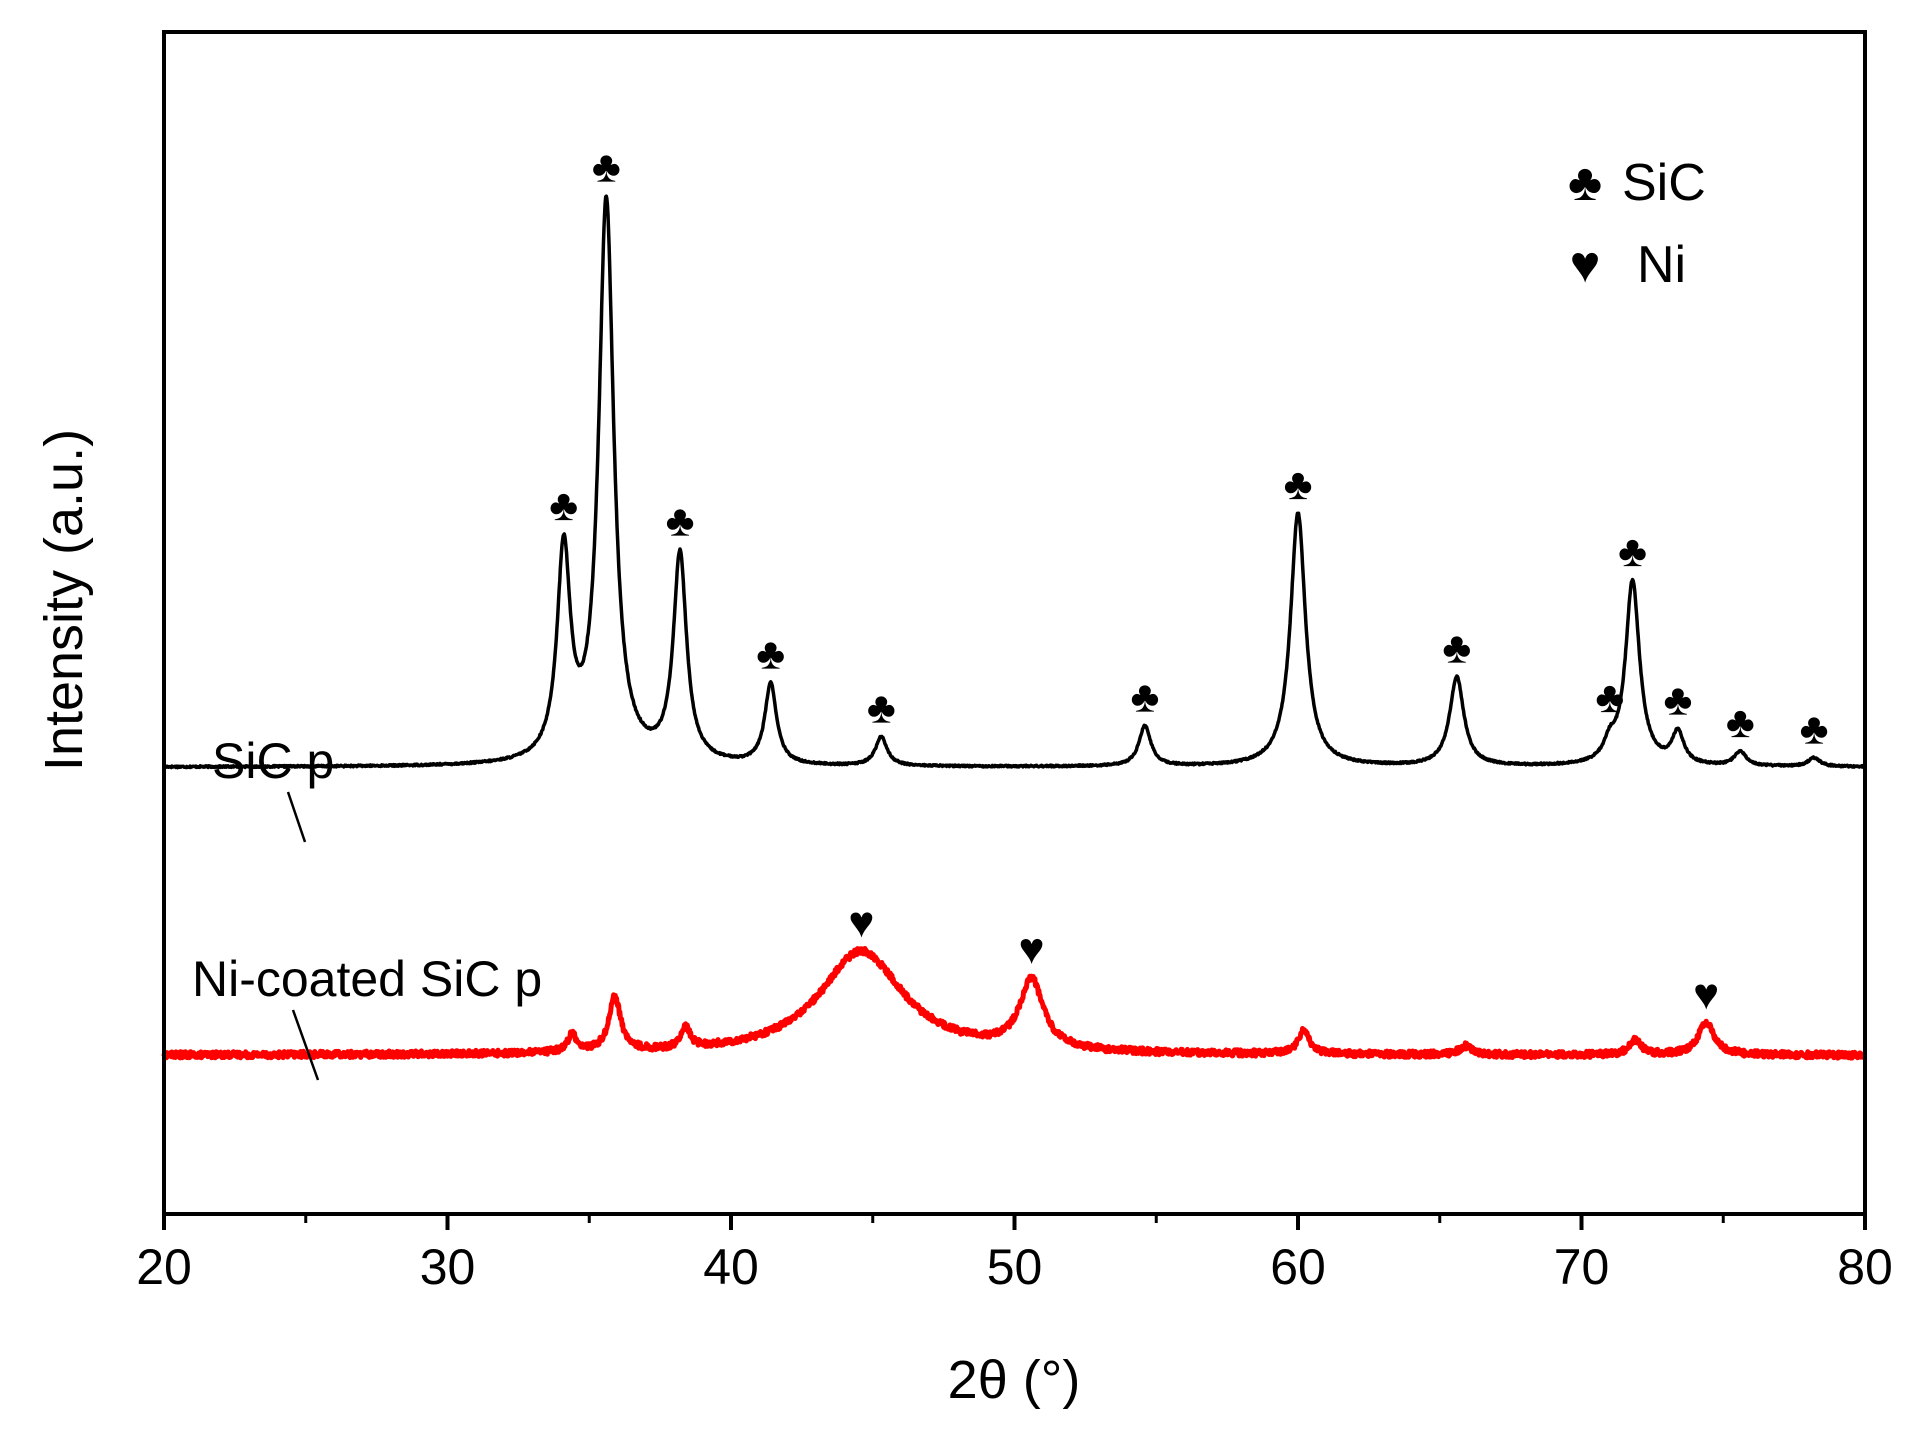  Describe the element at coordinates (606, 166) in the screenshot. I see `sic-peak-marker-1: ♣` at that location.